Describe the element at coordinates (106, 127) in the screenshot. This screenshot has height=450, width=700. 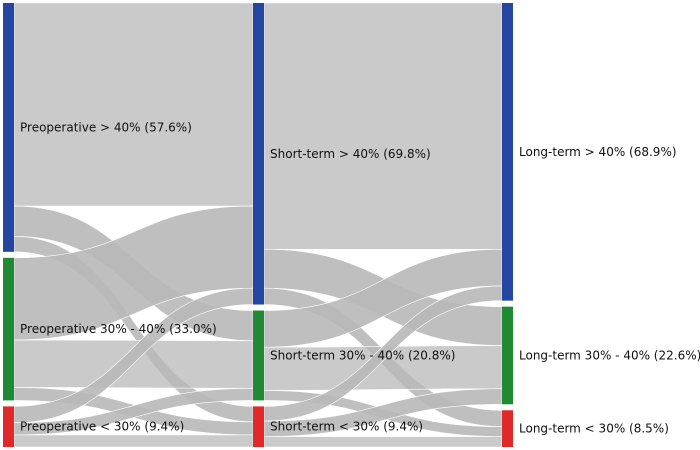
I see `node-label-pre_gt40: Preoperative > 40% (57.6%)` at that location.